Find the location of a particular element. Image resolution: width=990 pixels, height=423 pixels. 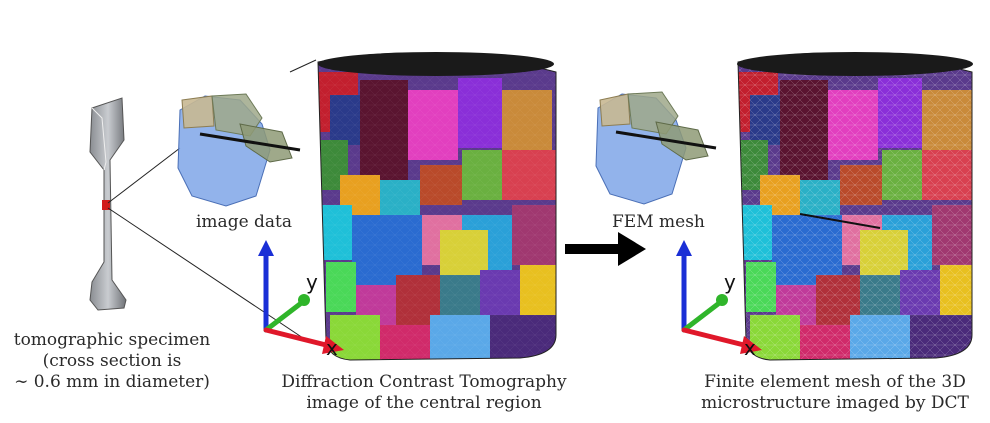

specimen-gauge-region is located at coordinates (106, 205).